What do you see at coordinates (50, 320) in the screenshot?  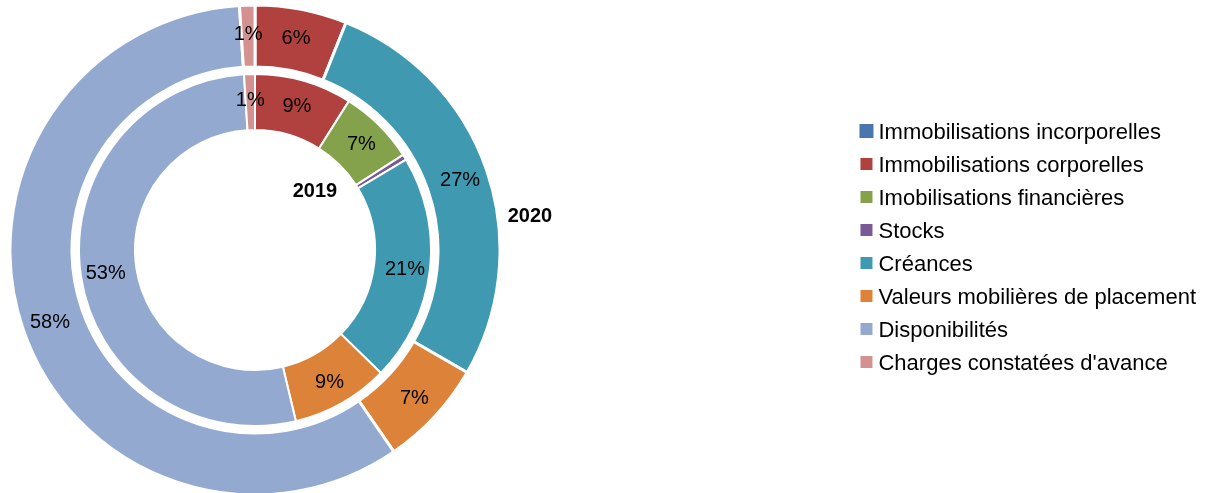 I see `data-label: 58%` at bounding box center [50, 320].